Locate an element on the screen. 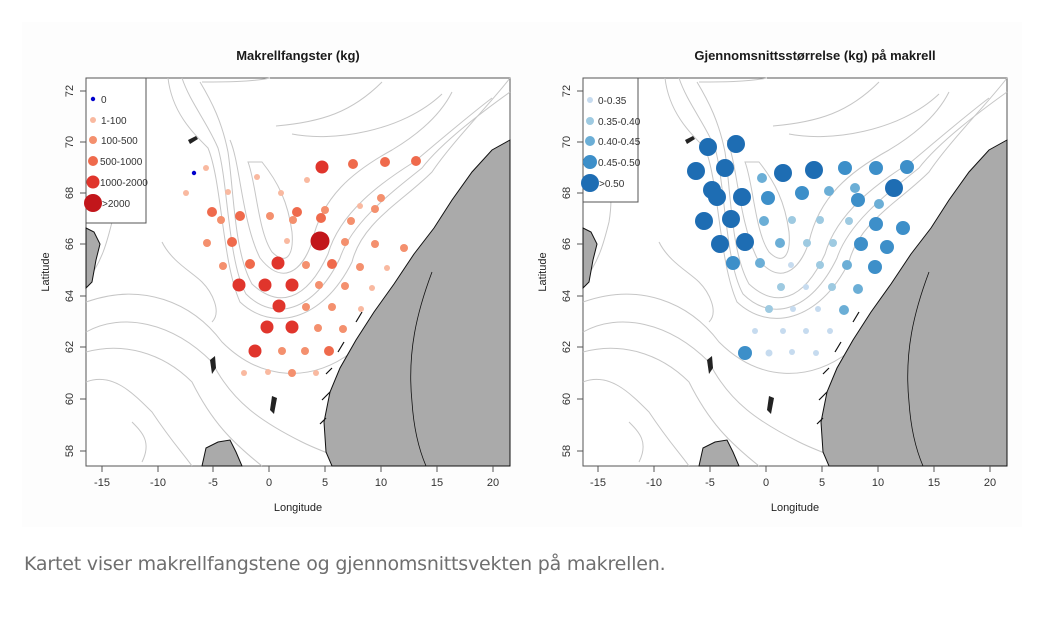 This screenshot has height=617, width=1043. size-points is located at coordinates (800, 247).